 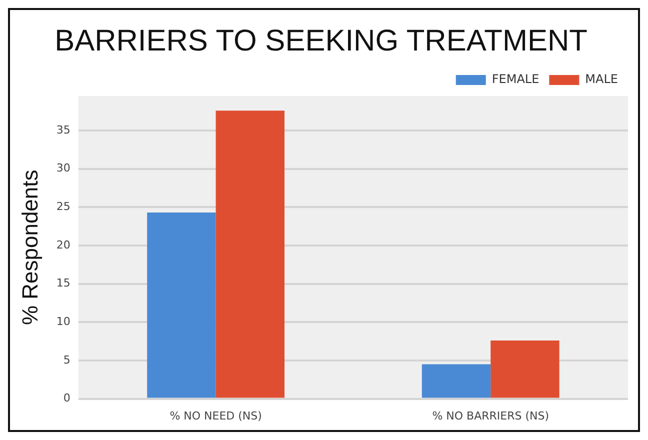 What do you see at coordinates (491, 415) in the screenshot?
I see `x-tick-label: % NO BARRIERS (NS)` at bounding box center [491, 415].